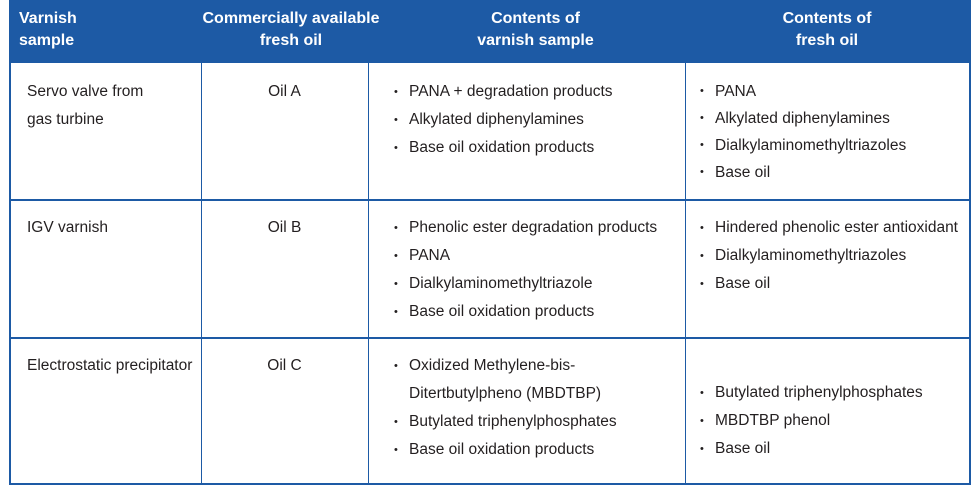  I want to click on row-3-sample: Electrostatic precipitator, so click(110, 365).